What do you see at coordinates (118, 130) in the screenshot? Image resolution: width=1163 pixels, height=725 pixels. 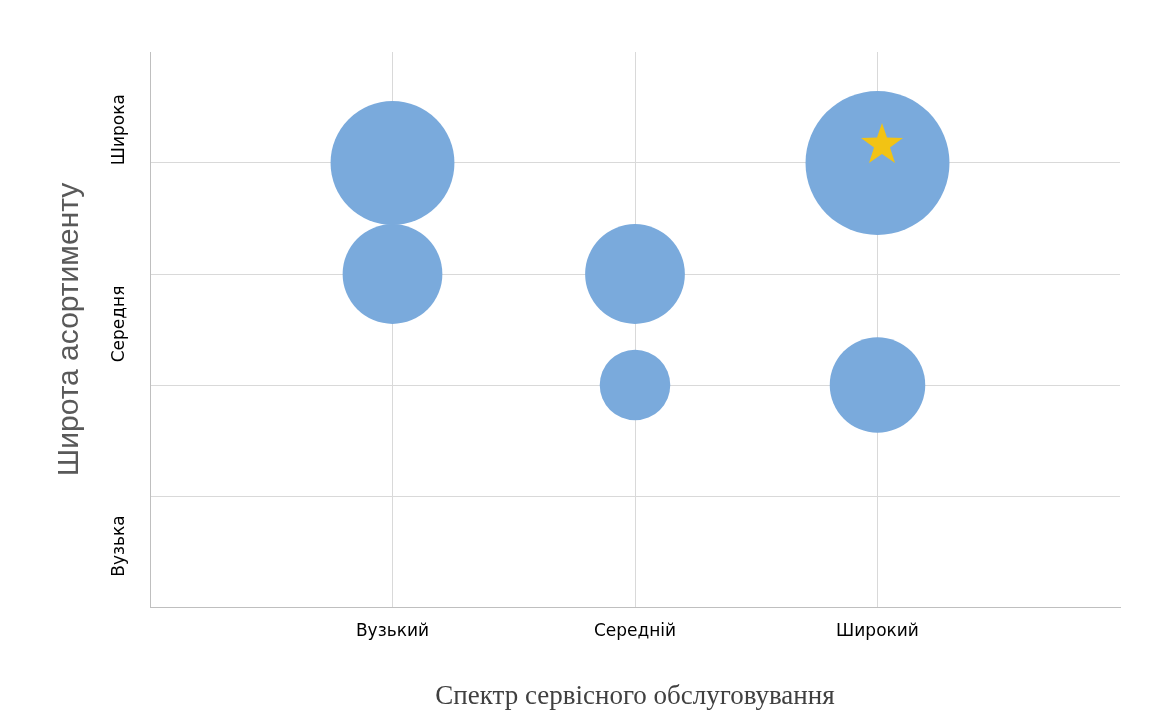 I see `text: Широка` at bounding box center [118, 130].